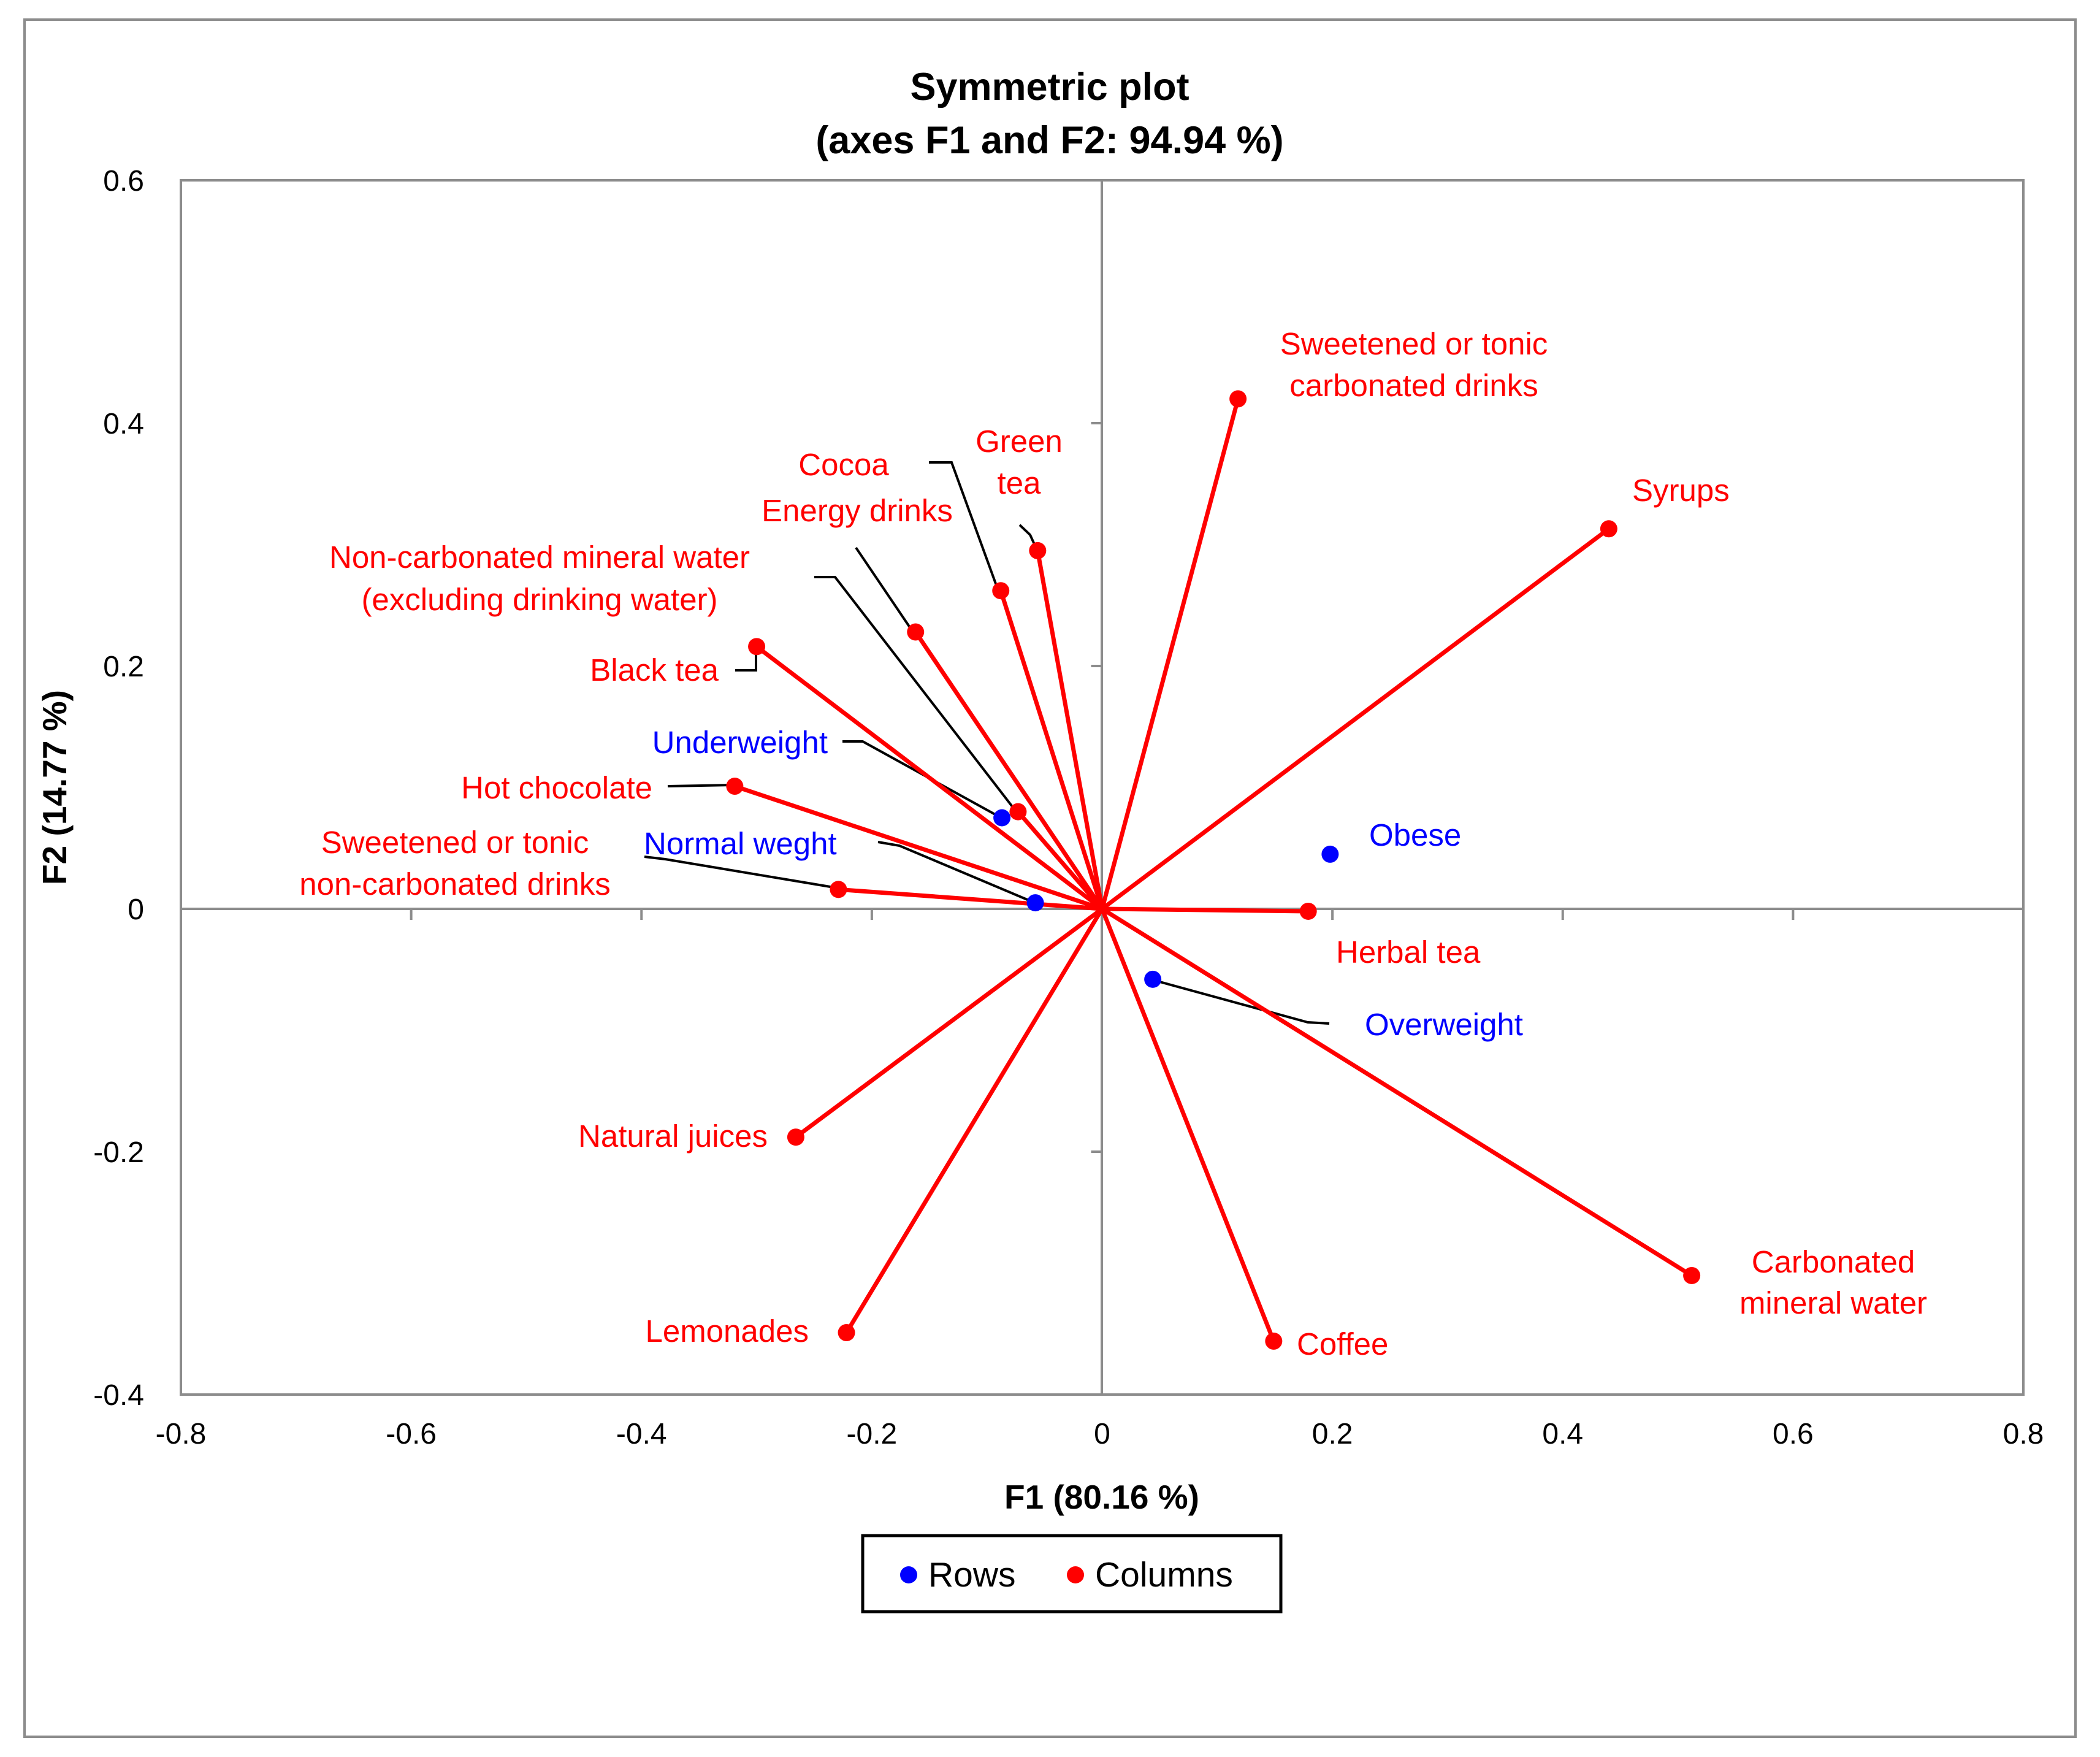 The height and width of the screenshot is (1757, 2100). I want to click on label-noncarb-water-line1: Non-carbonated mineral water, so click(539, 558).